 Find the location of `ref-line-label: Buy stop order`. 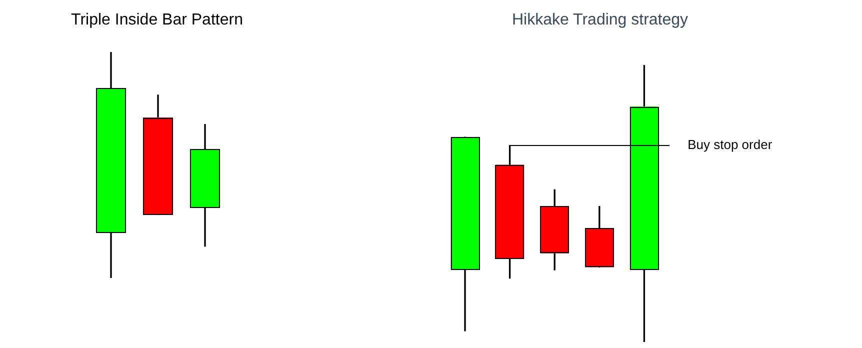

ref-line-label: Buy stop order is located at coordinates (730, 144).